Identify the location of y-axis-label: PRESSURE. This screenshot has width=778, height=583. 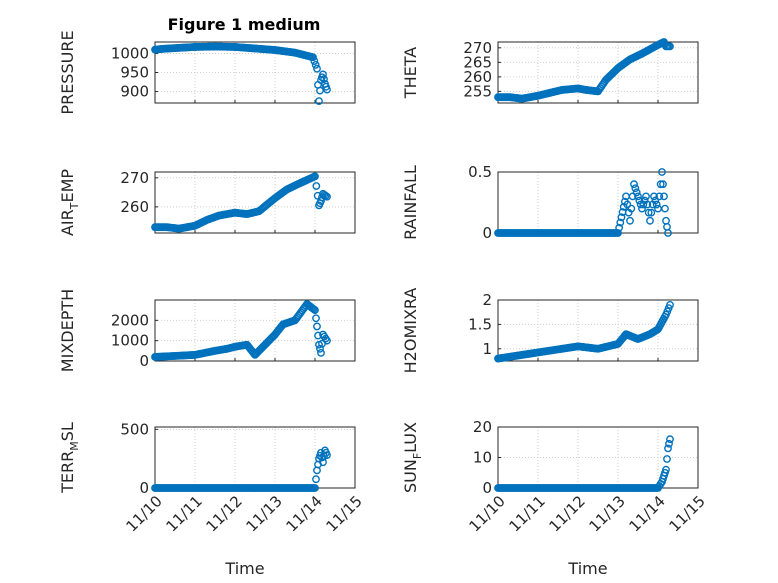
(67, 72).